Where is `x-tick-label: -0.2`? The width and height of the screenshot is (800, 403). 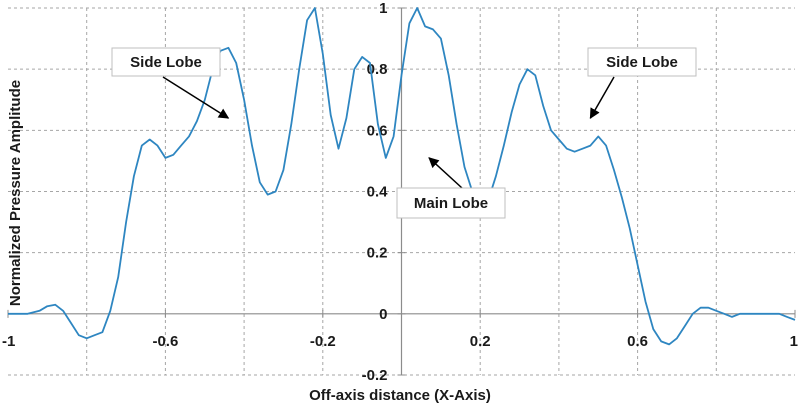 x-tick-label: -0.2 is located at coordinates (323, 341).